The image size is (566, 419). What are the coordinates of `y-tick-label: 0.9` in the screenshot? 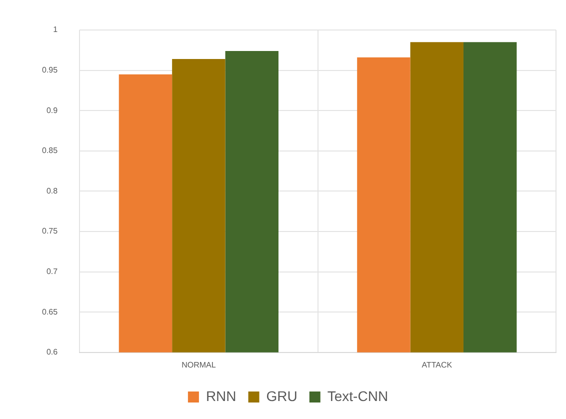 It's located at (52, 110).